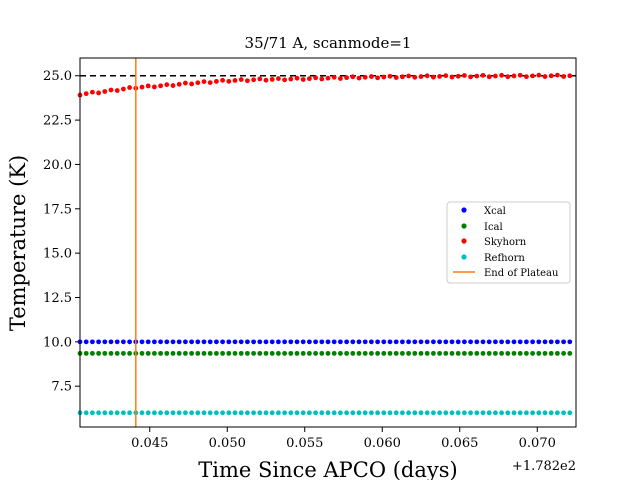 The width and height of the screenshot is (640, 480). Describe the element at coordinates (57, 165) in the screenshot. I see `y-tick-label: 20.0` at that location.